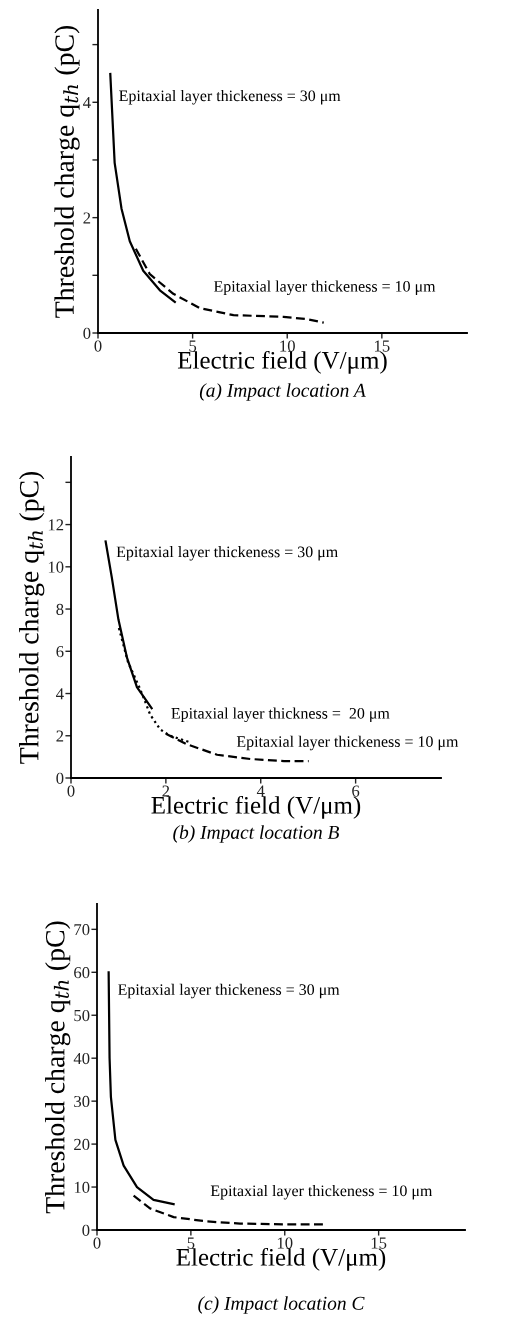  What do you see at coordinates (356, 791) in the screenshot?
I see `x-tick-label: 6` at bounding box center [356, 791].